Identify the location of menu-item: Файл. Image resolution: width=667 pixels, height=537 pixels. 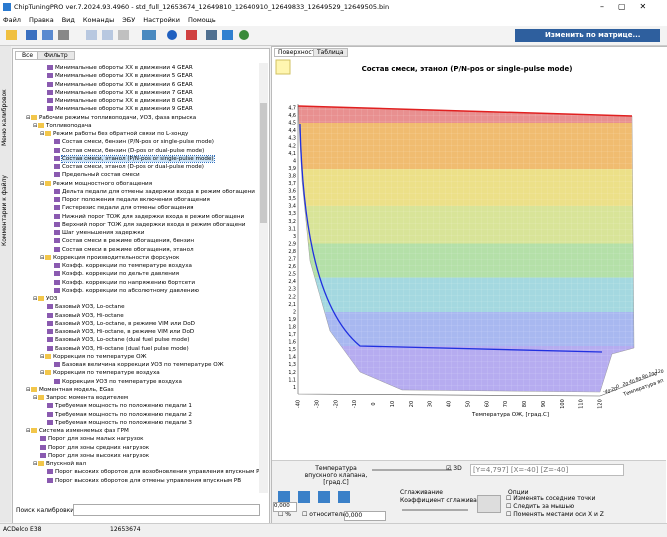
(12, 20).